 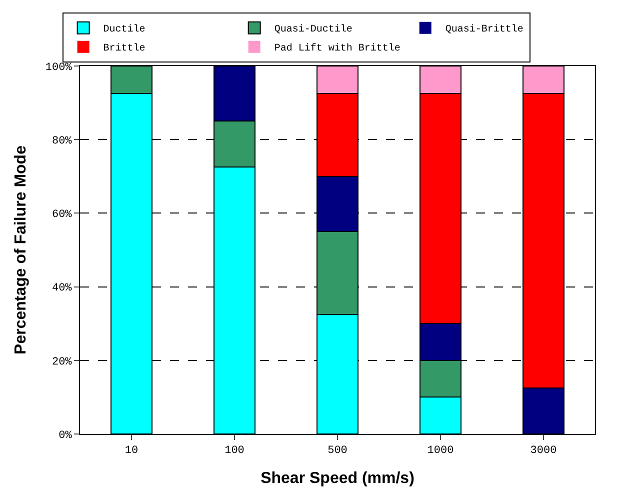 What do you see at coordinates (124, 48) in the screenshot?
I see `legend-label: Brittle` at bounding box center [124, 48].